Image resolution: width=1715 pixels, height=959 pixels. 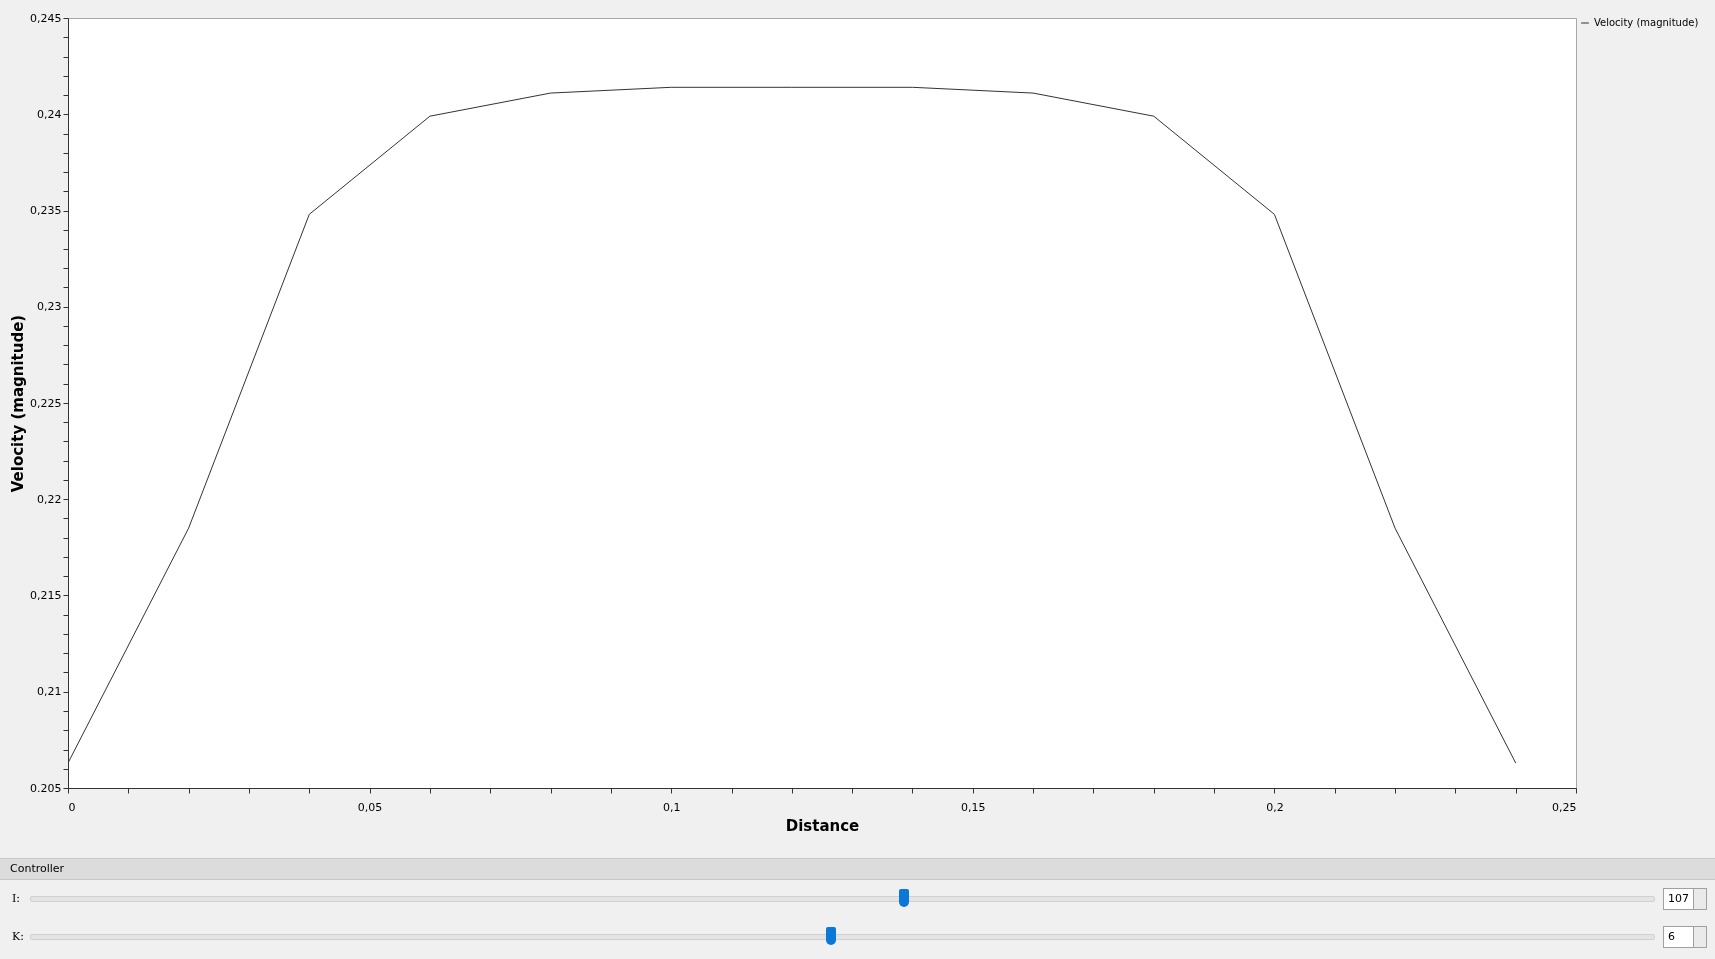 I want to click on y-tick-label: 0,23, so click(x=49, y=307).